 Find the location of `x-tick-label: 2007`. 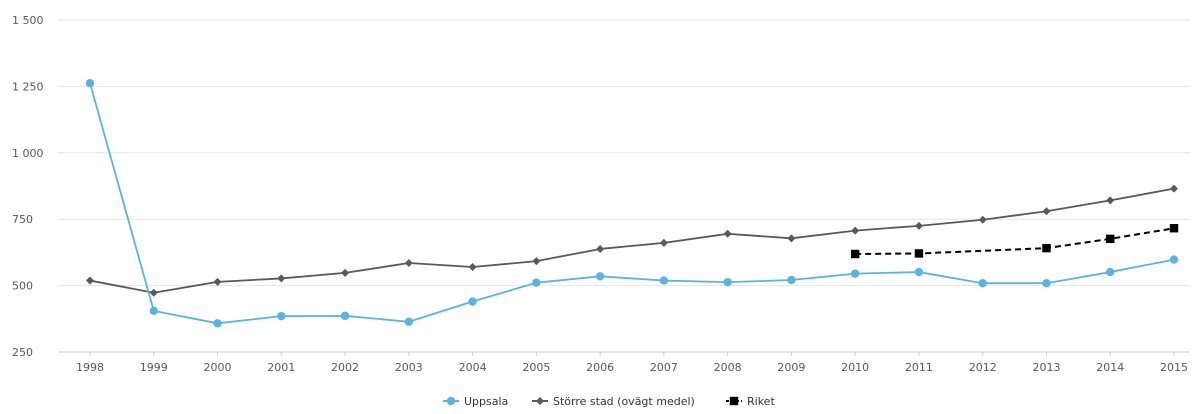

x-tick-label: 2007 is located at coordinates (664, 367).